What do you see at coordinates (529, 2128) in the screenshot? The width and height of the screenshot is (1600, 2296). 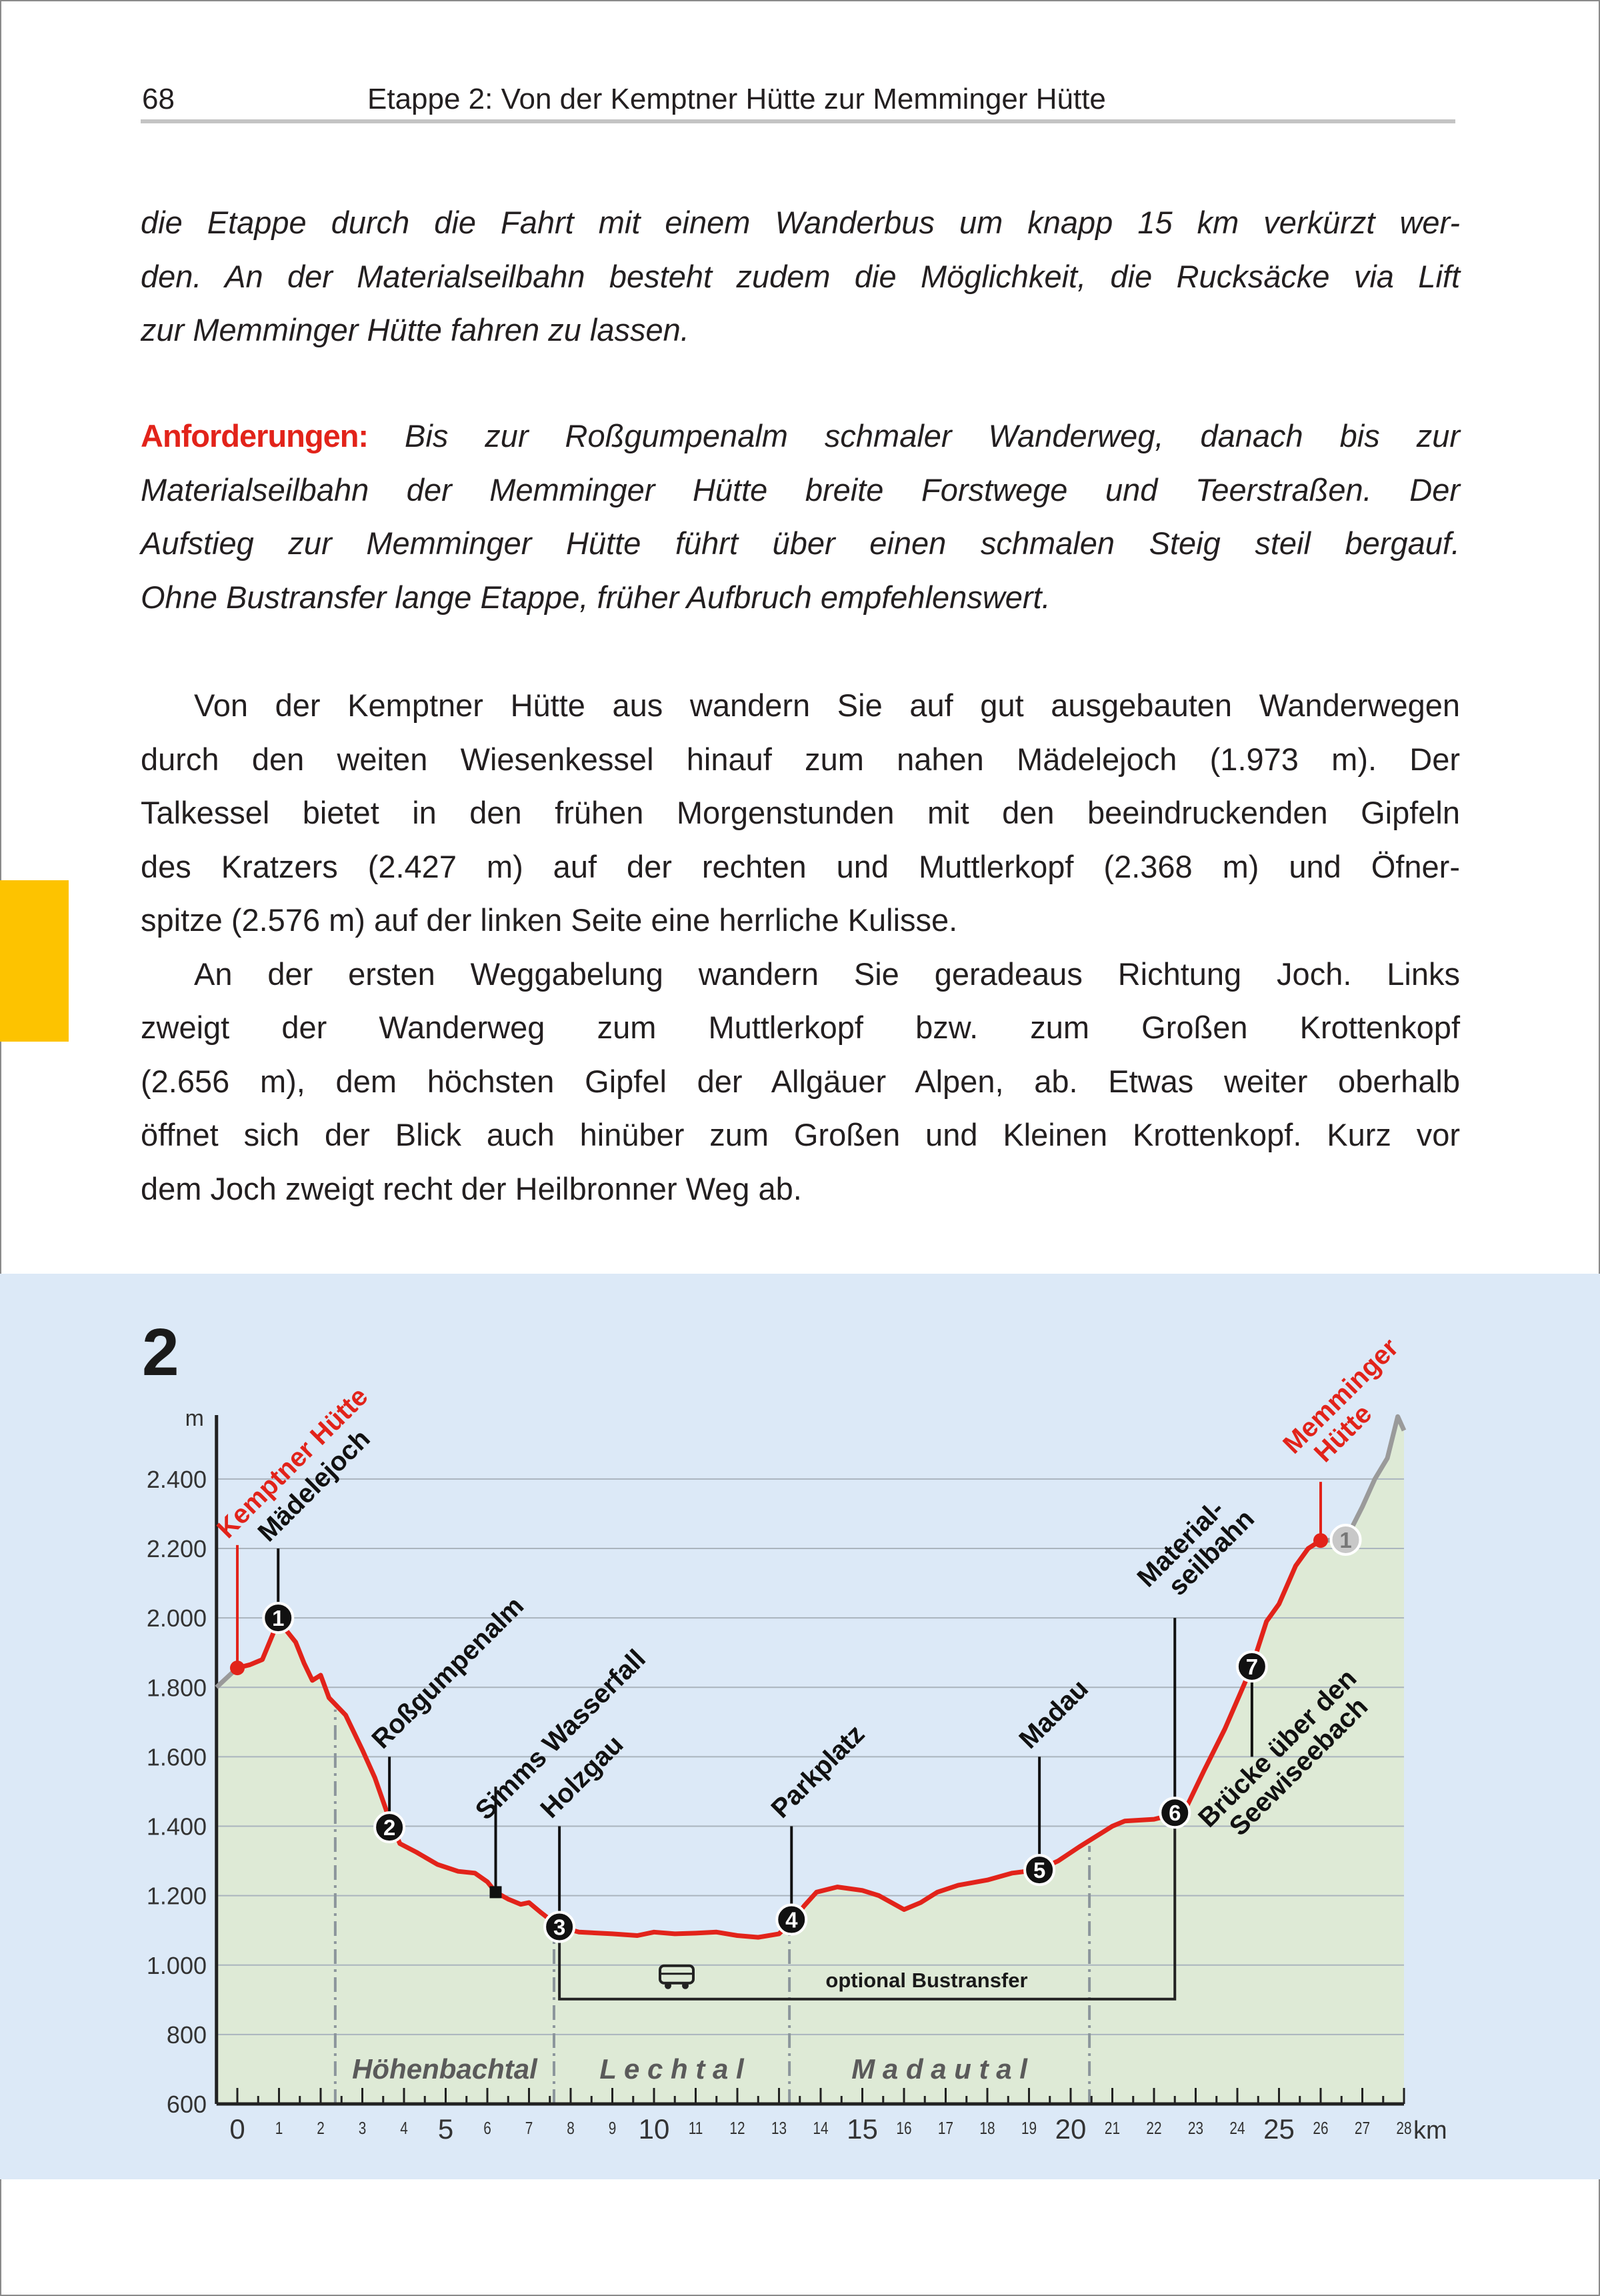 I see `x-tick-label: 7` at bounding box center [529, 2128].